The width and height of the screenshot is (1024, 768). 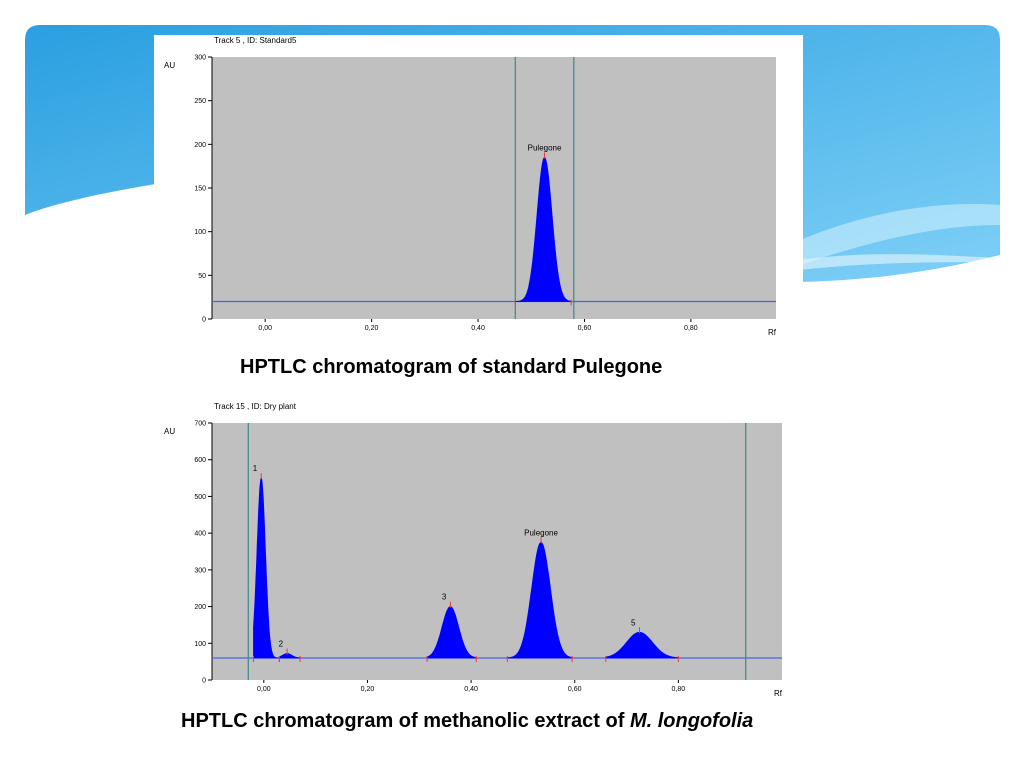 What do you see at coordinates (281, 644) in the screenshot?
I see `extract-peak-label: 2` at bounding box center [281, 644].